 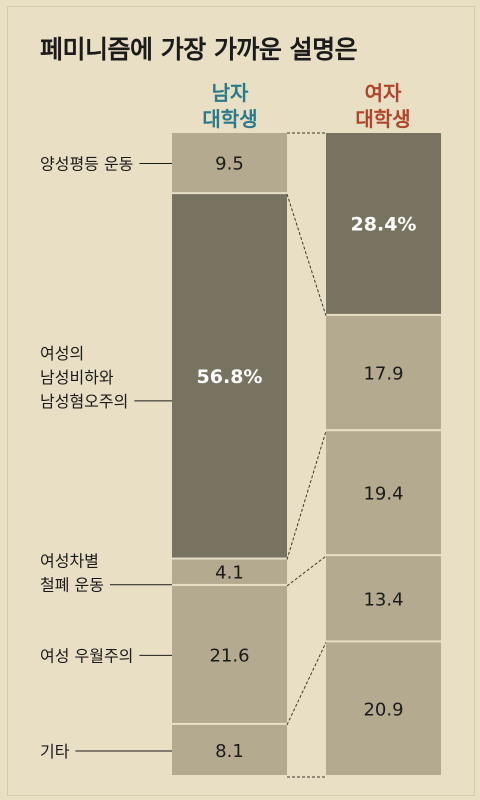 What do you see at coordinates (86, 164) in the screenshot?
I see `category-label: 양성평등 운동` at bounding box center [86, 164].